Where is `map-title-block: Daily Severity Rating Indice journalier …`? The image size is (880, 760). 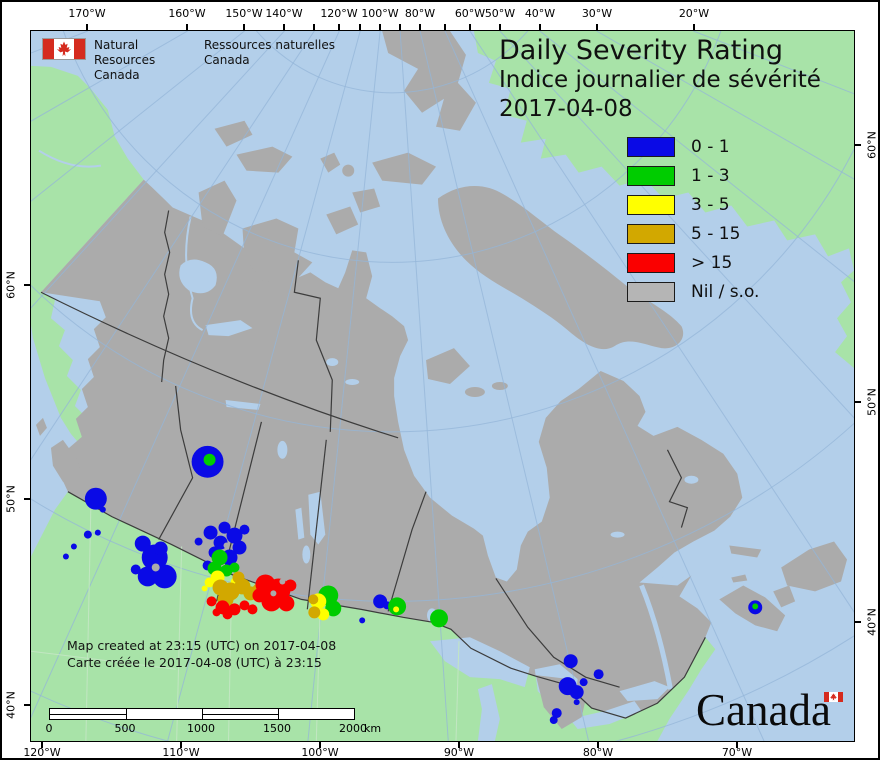
map-title-block: Daily Severity Rating Indice journalier … is located at coordinates (660, 79).